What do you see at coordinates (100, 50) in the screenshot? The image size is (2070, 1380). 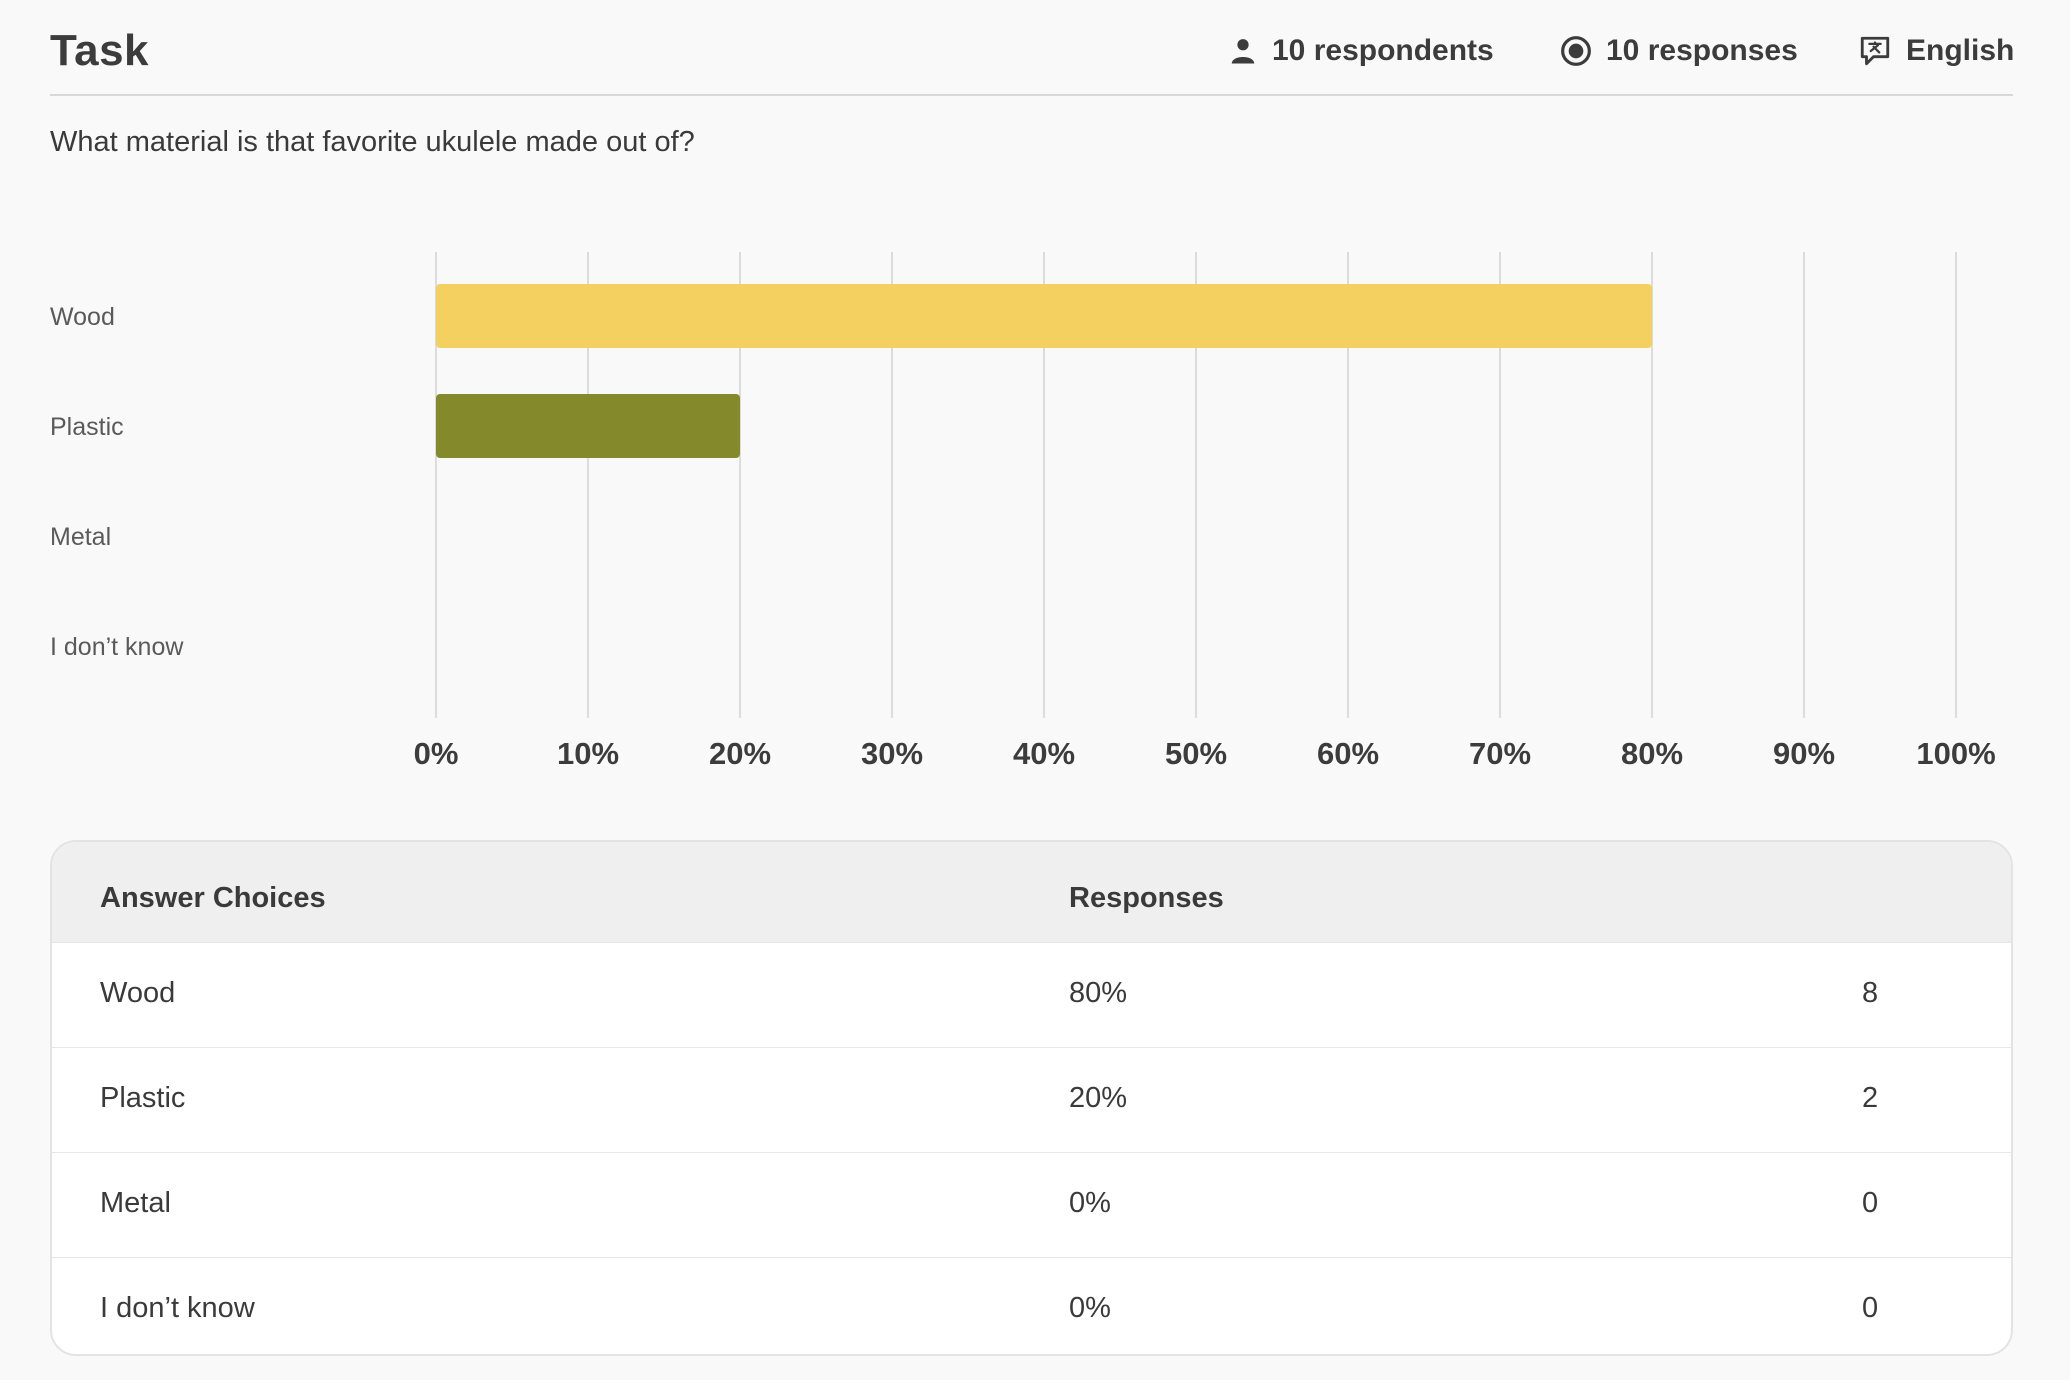 I see `page-title: Task` at bounding box center [100, 50].